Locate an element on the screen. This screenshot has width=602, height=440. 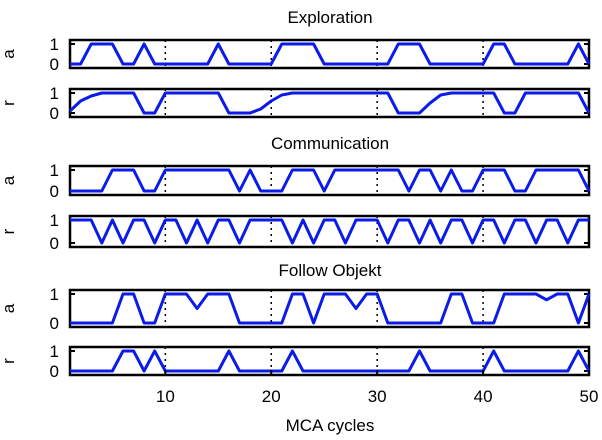
group-title: Follow Objekt is located at coordinates (330, 270).